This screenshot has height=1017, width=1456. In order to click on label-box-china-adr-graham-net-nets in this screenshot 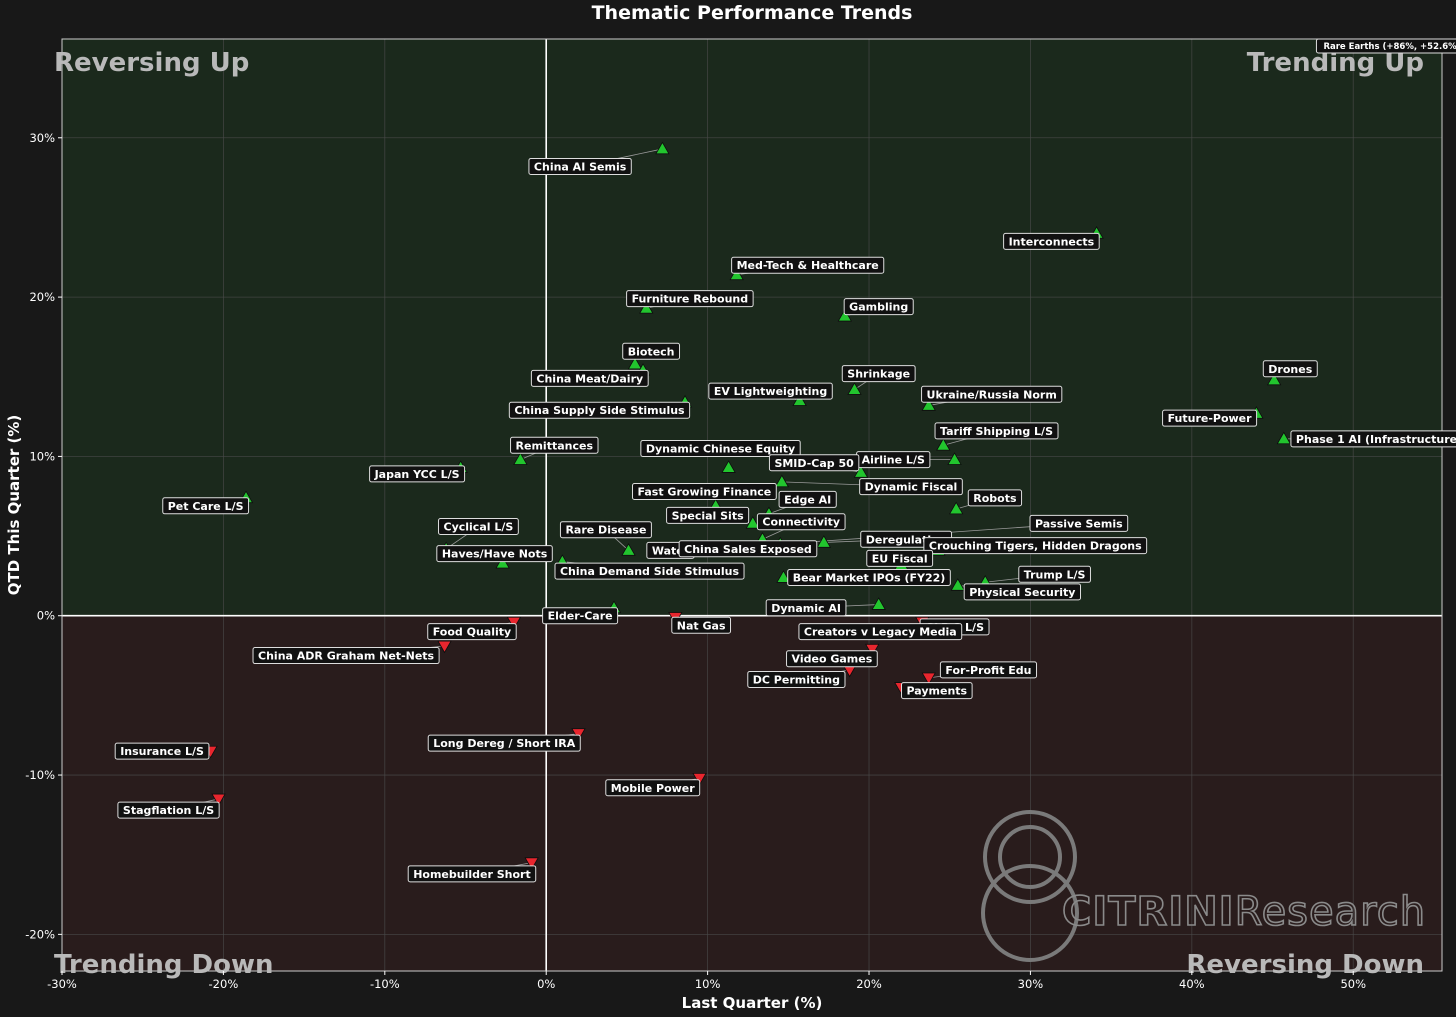, I will do `click(346, 656)`.